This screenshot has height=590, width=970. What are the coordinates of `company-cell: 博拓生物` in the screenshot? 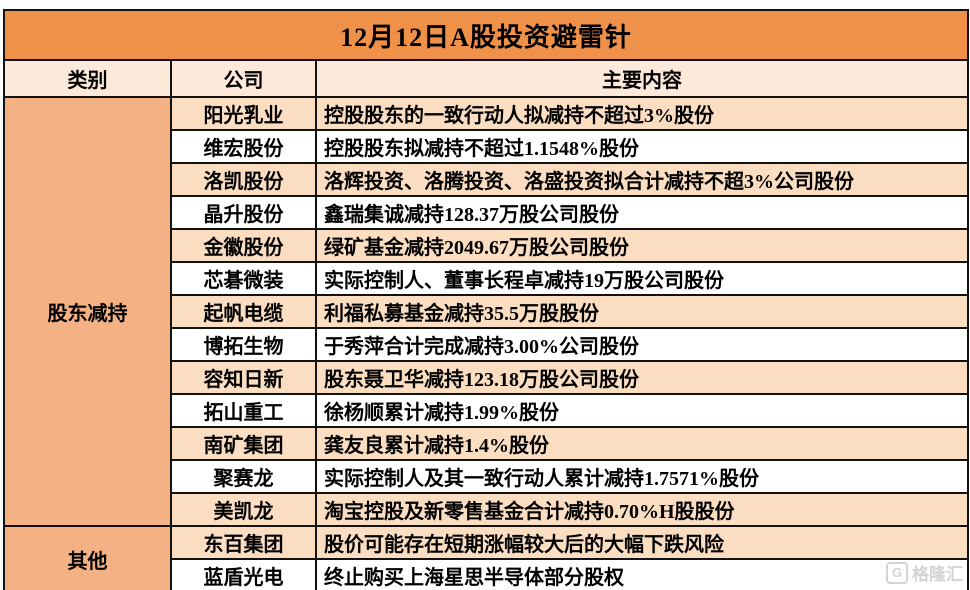 It's located at (243, 344).